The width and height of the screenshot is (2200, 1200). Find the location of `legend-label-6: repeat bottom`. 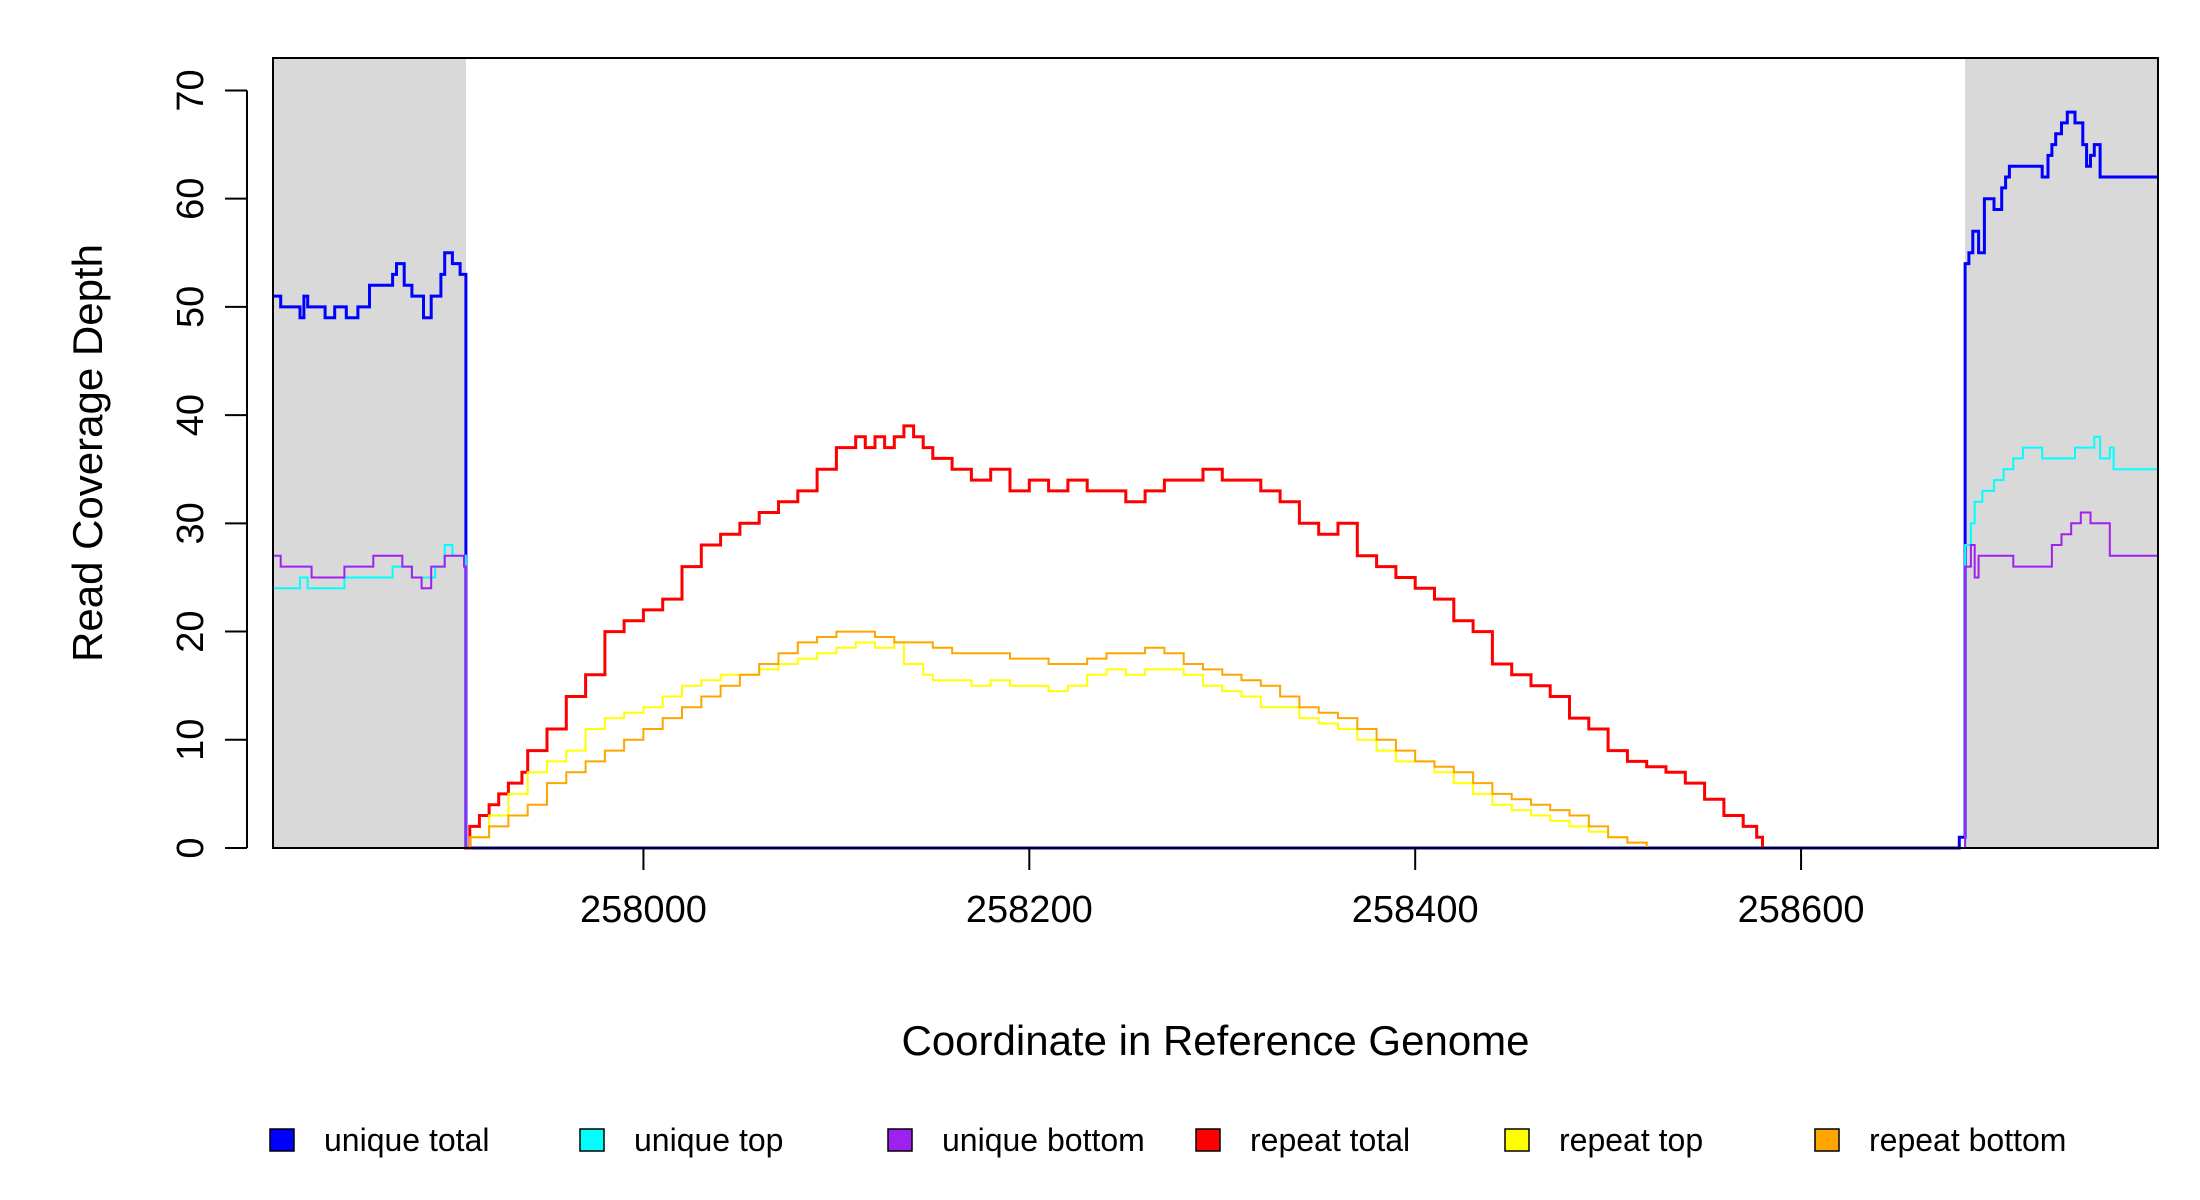

legend-label-6: repeat bottom is located at coordinates (1967, 1140).